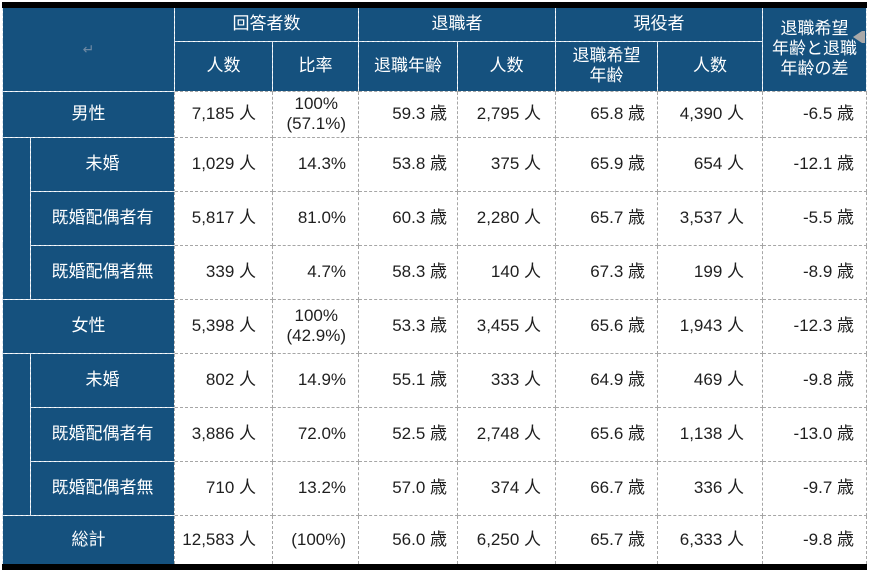 This screenshot has height=578, width=870. Describe the element at coordinates (316, 66) in the screenshot. I see `column-header-ratio: 比率` at that location.